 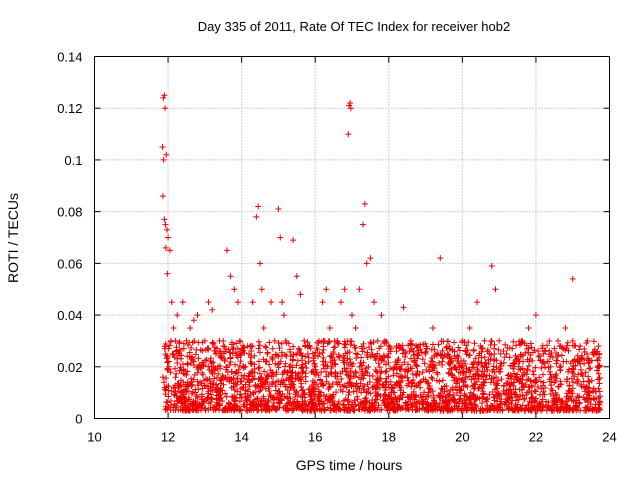 What do you see at coordinates (389, 437) in the screenshot?
I see `x-tick-label: 18` at bounding box center [389, 437].